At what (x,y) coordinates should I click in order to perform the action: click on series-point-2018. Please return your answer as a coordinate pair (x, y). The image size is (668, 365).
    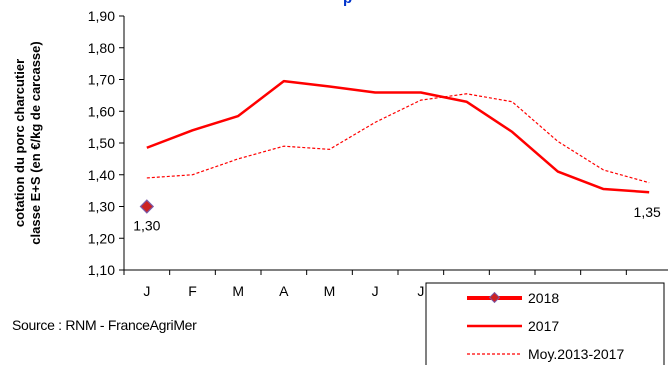
    Looking at the image, I should click on (147, 206).